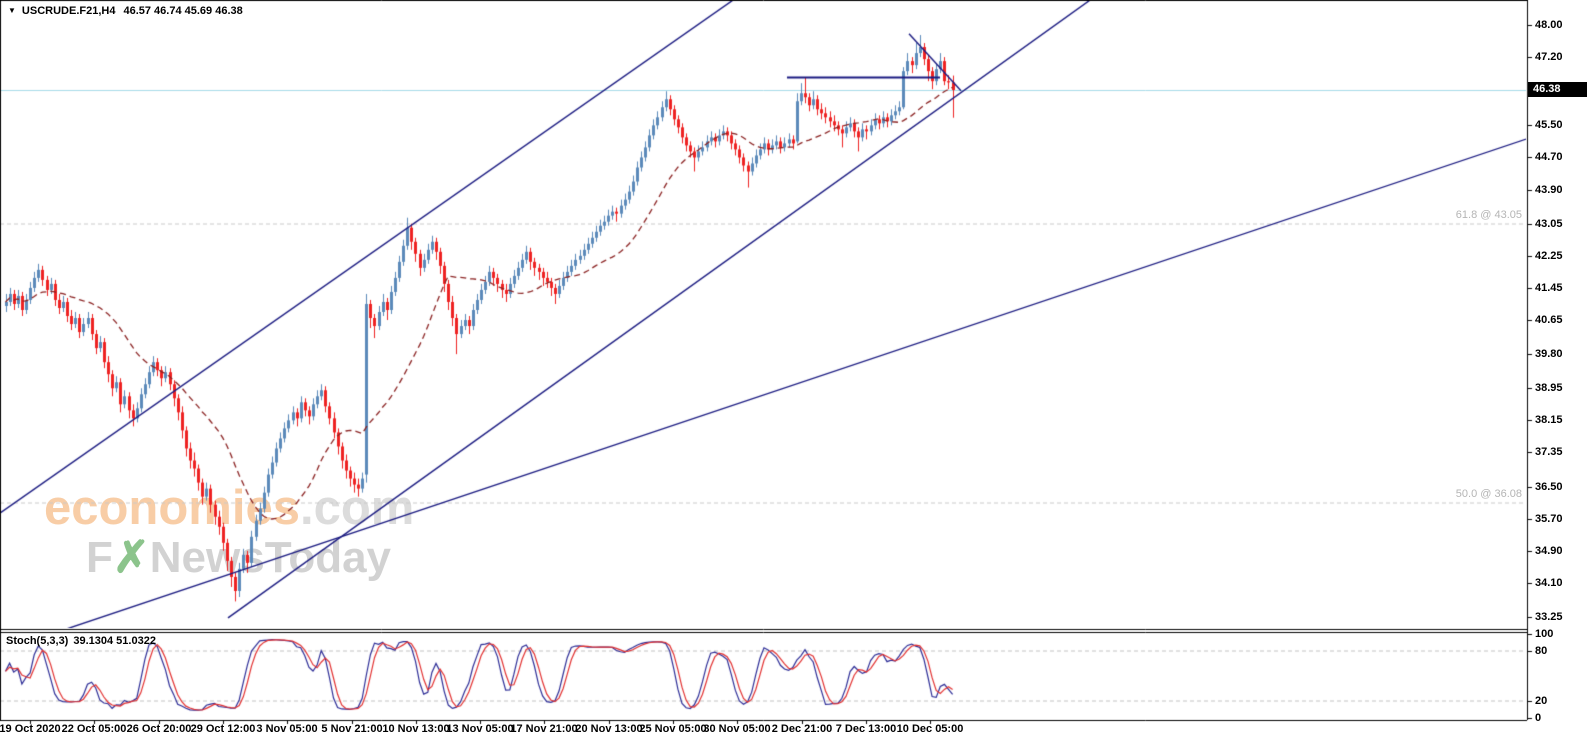 The height and width of the screenshot is (743, 1596). Describe the element at coordinates (763, 676) in the screenshot. I see `stochastic-panel` at that location.